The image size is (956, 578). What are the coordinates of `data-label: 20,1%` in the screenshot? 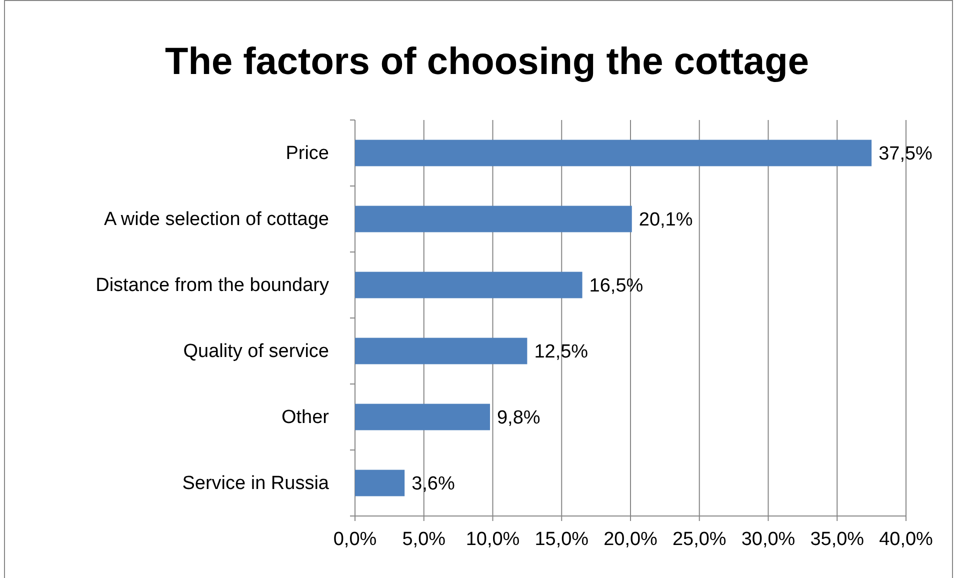 It's located at (665, 220).